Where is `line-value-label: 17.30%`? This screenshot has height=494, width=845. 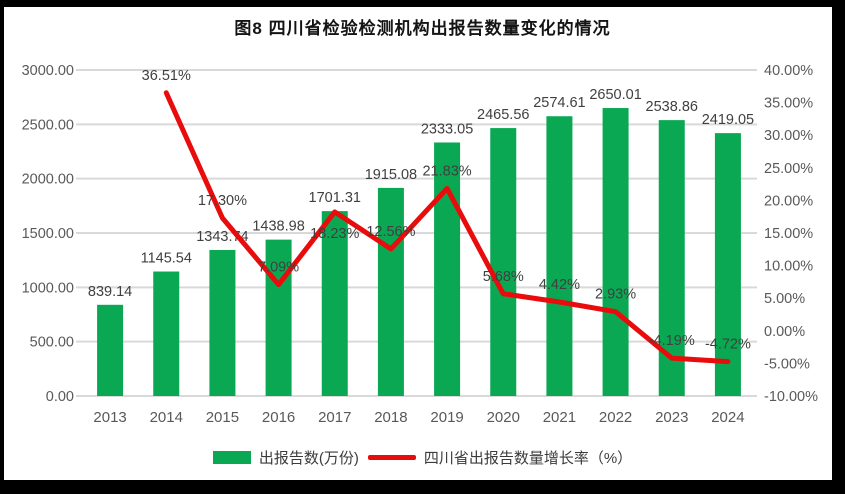
line-value-label: 17.30% is located at coordinates (222, 201).